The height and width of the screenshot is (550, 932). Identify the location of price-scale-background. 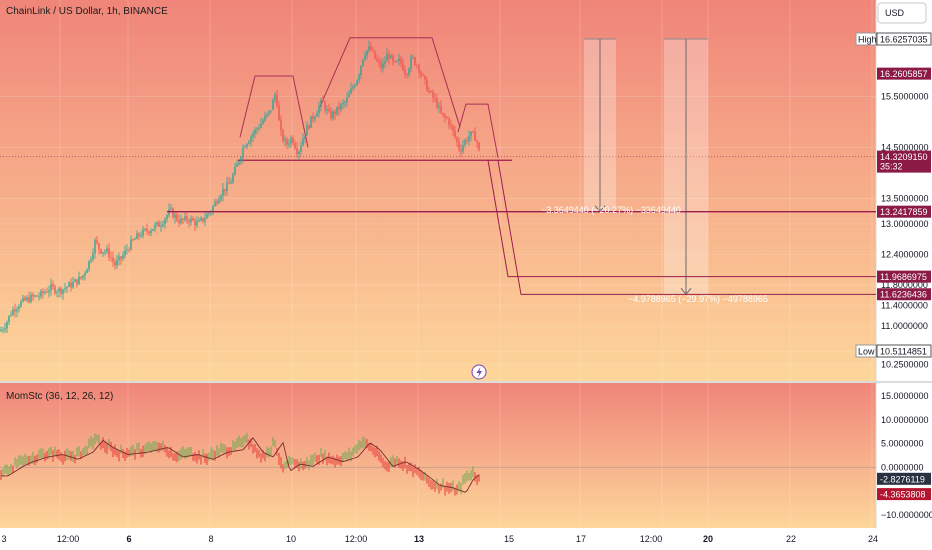
(904, 264).